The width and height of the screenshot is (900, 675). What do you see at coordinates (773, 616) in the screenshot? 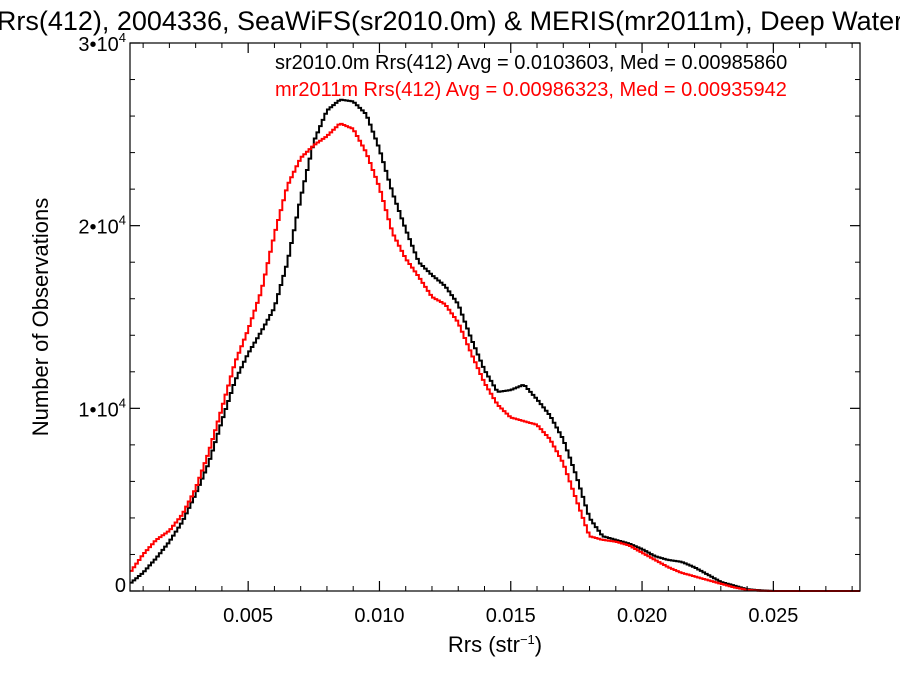
I see `x-tick-label: 0.025` at bounding box center [773, 616].